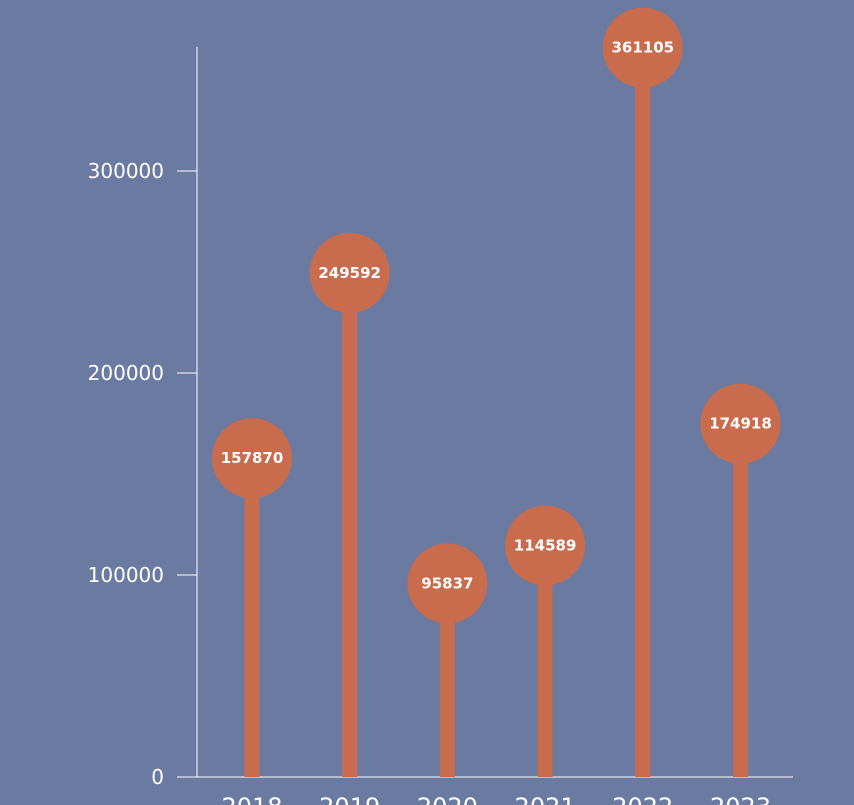 The width and height of the screenshot is (854, 805). What do you see at coordinates (545, 799) in the screenshot?
I see `x-tick-label: 2021` at bounding box center [545, 799].